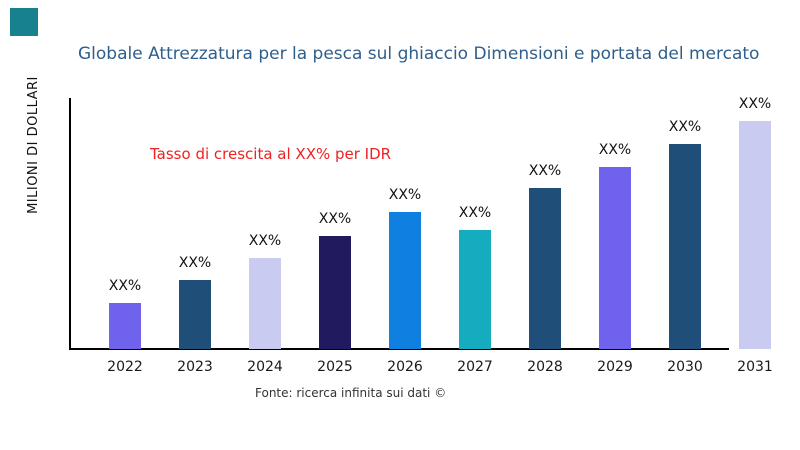 This screenshot has height=450, width=800. I want to click on y-axis-label: MILIONI DI DOLLARI, so click(33, 145).